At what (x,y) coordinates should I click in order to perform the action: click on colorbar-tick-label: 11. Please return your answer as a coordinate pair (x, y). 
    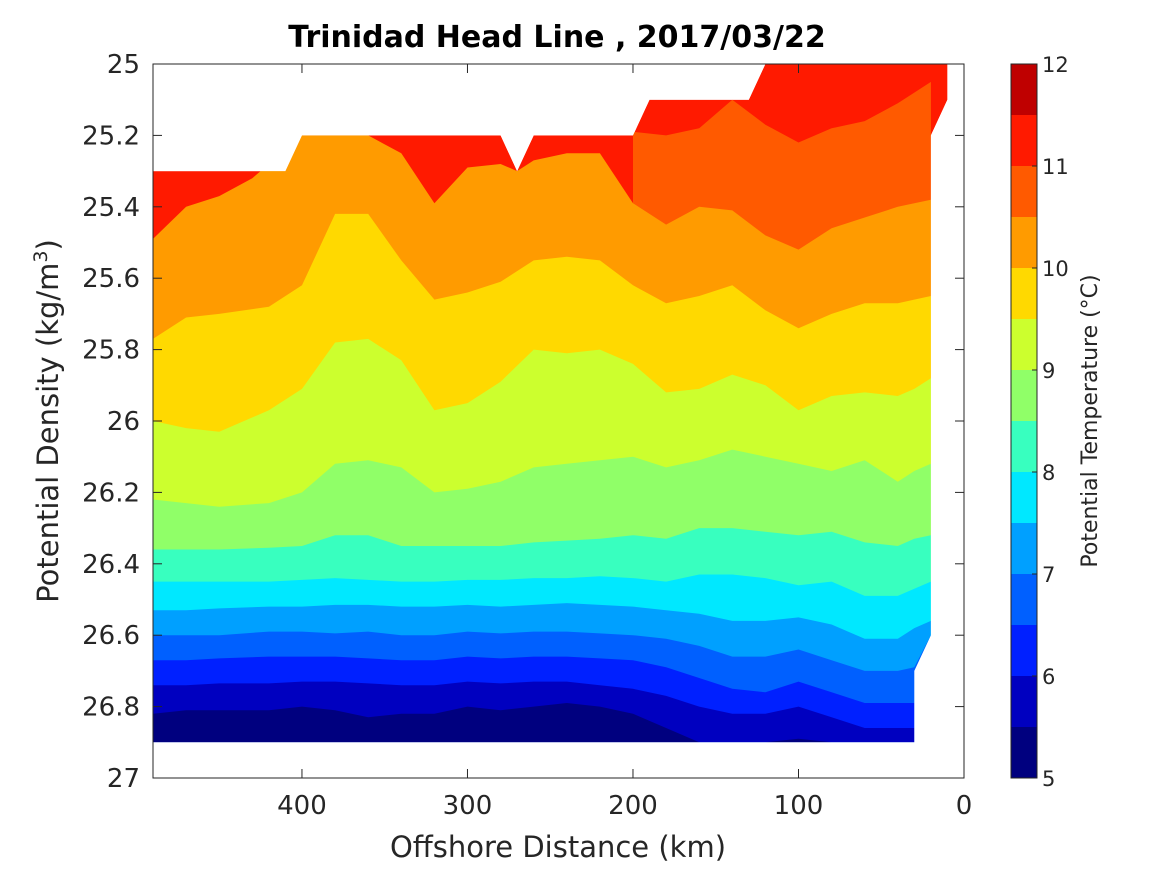
    Looking at the image, I should click on (1055, 167).